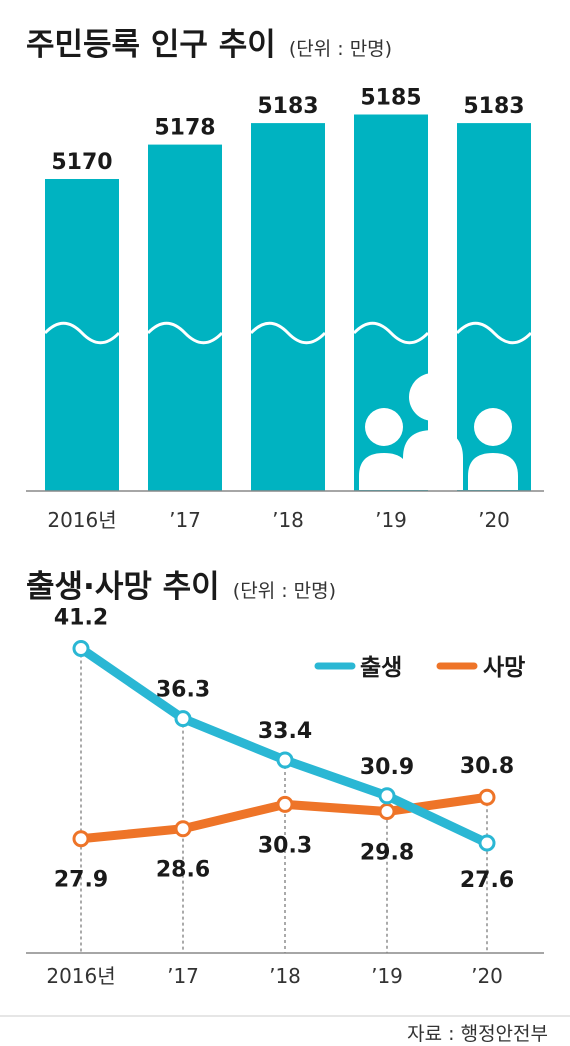 This screenshot has width=570, height=1046. I want to click on chart1-title: 주민등록 인구 추이, so click(151, 45).